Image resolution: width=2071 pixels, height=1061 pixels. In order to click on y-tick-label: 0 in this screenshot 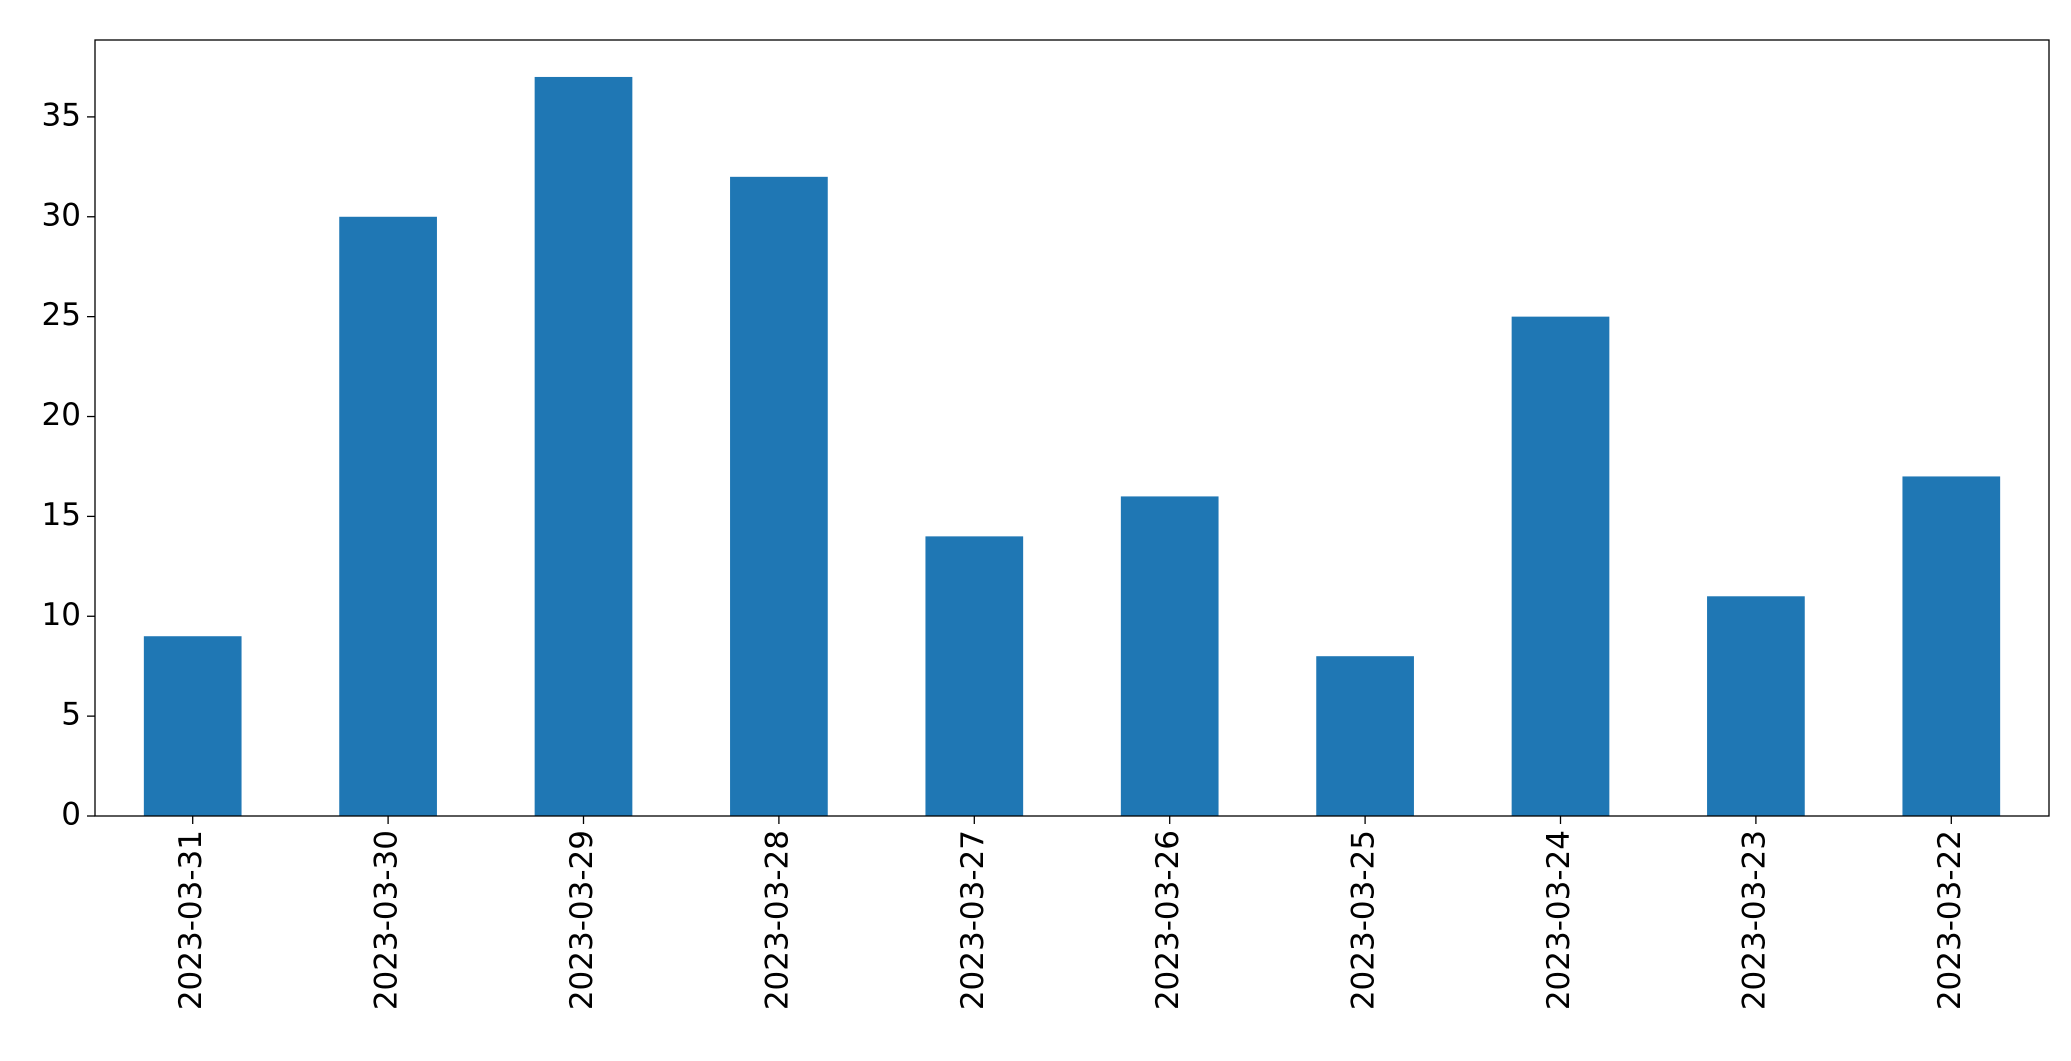, I will do `click(71, 815)`.